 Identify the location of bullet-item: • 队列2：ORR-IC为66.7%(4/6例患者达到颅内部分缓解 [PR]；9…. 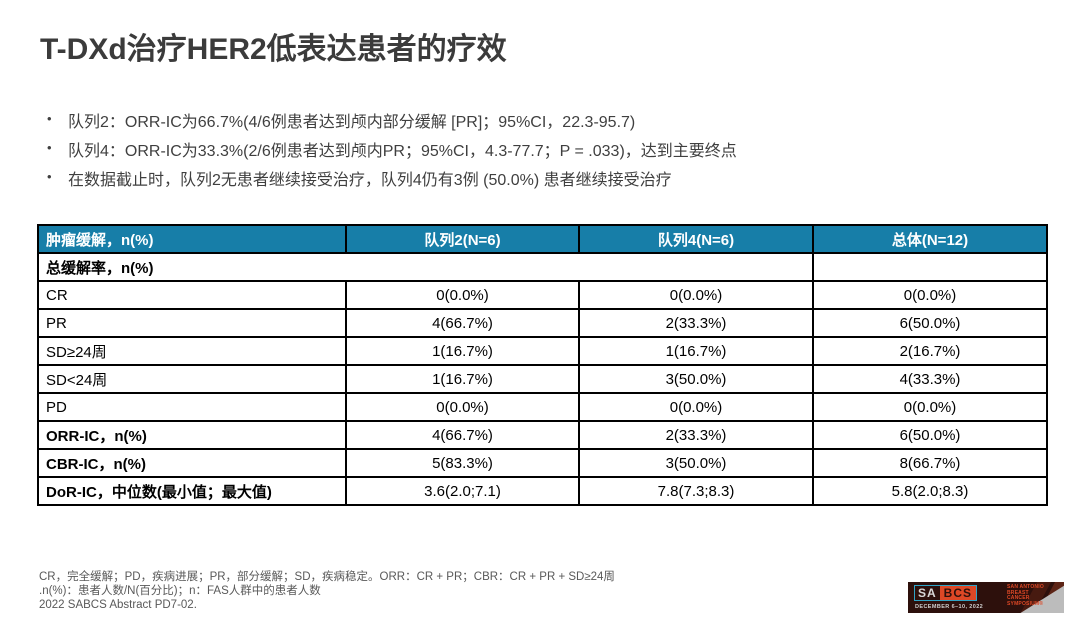
(522, 122).